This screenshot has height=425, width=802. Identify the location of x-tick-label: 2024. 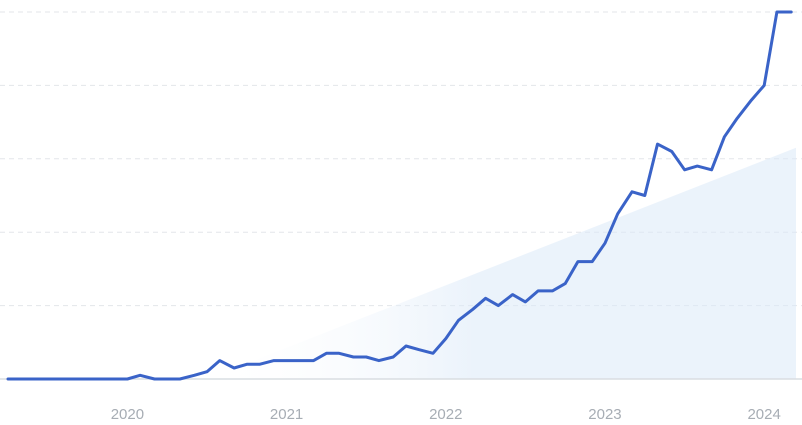
(763, 414).